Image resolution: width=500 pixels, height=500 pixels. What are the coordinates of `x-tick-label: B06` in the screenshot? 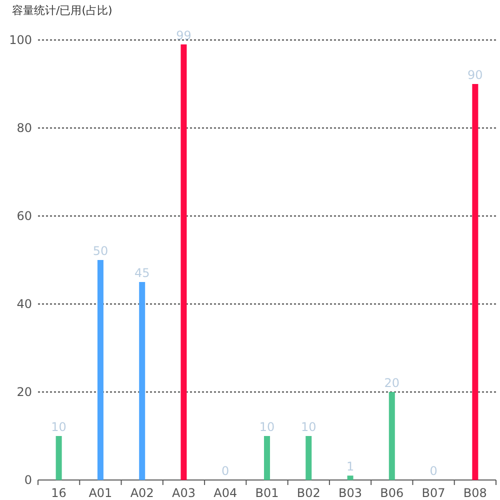 It's located at (392, 493).